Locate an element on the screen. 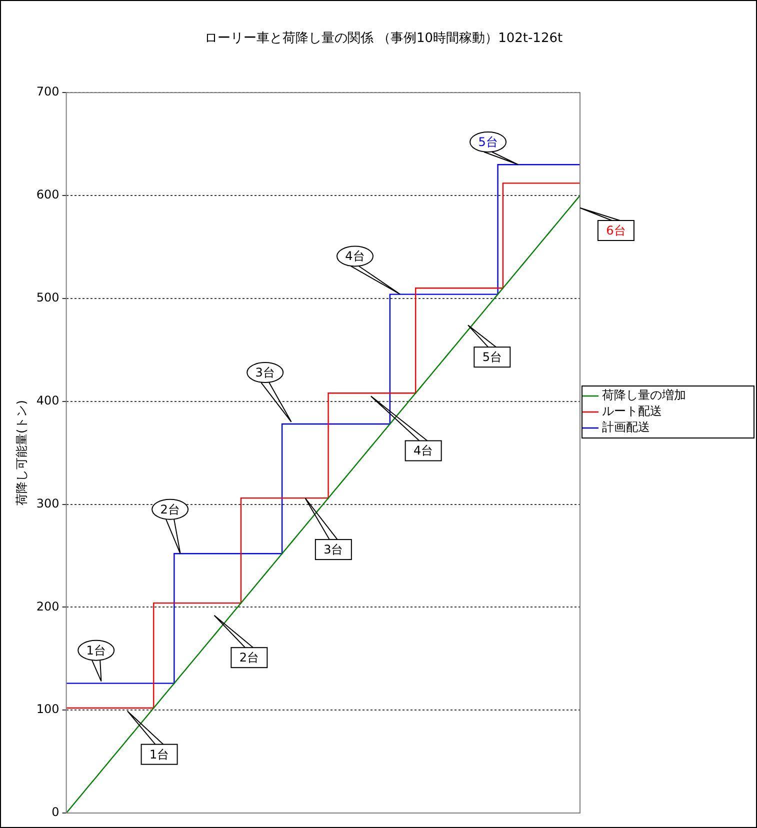 This screenshot has width=757, height=828. y-tick-label: 700 is located at coordinates (48, 91).